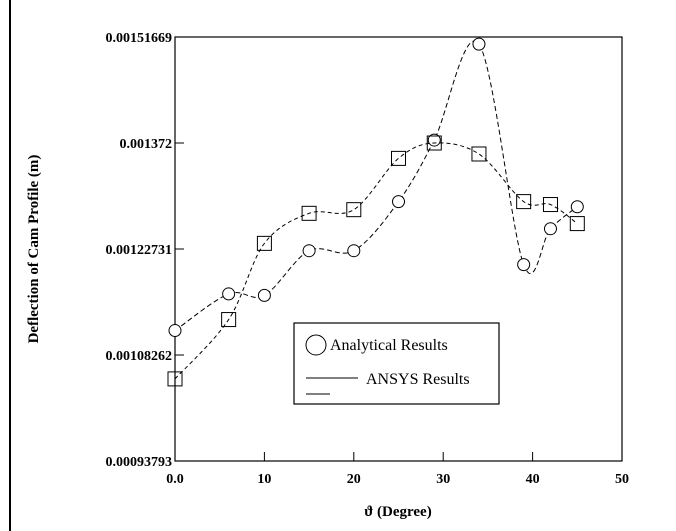 This screenshot has height=531, width=676. I want to click on x-tick-label: 10, so click(264, 479).